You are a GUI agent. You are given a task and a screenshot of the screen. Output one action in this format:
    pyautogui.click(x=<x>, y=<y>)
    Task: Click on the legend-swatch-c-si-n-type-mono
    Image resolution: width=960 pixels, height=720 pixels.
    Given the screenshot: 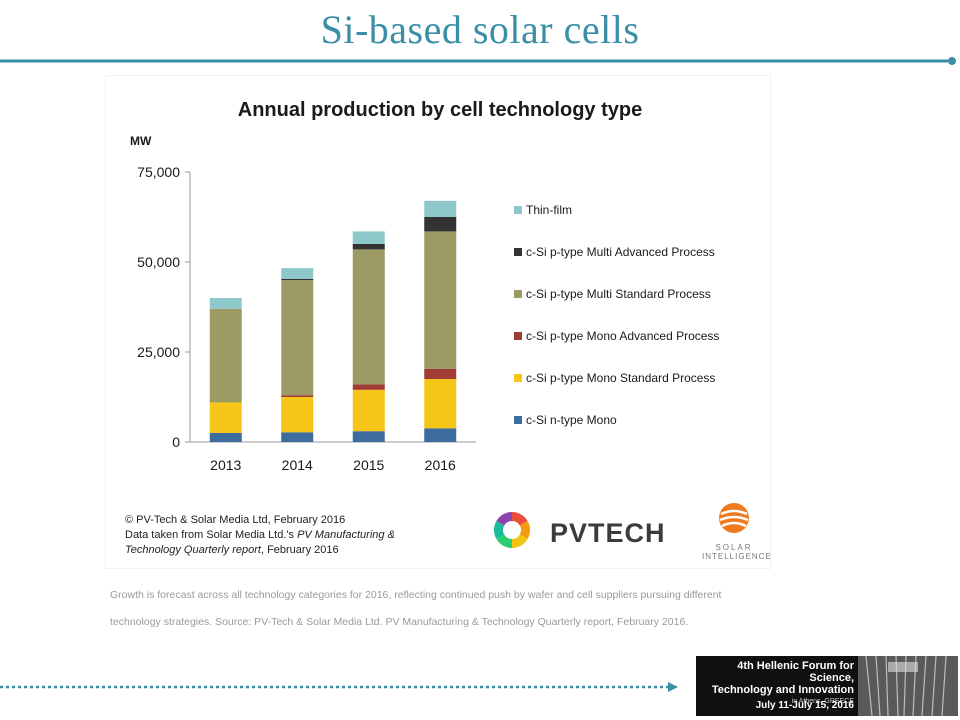 What is the action you would take?
    pyautogui.click(x=518, y=420)
    